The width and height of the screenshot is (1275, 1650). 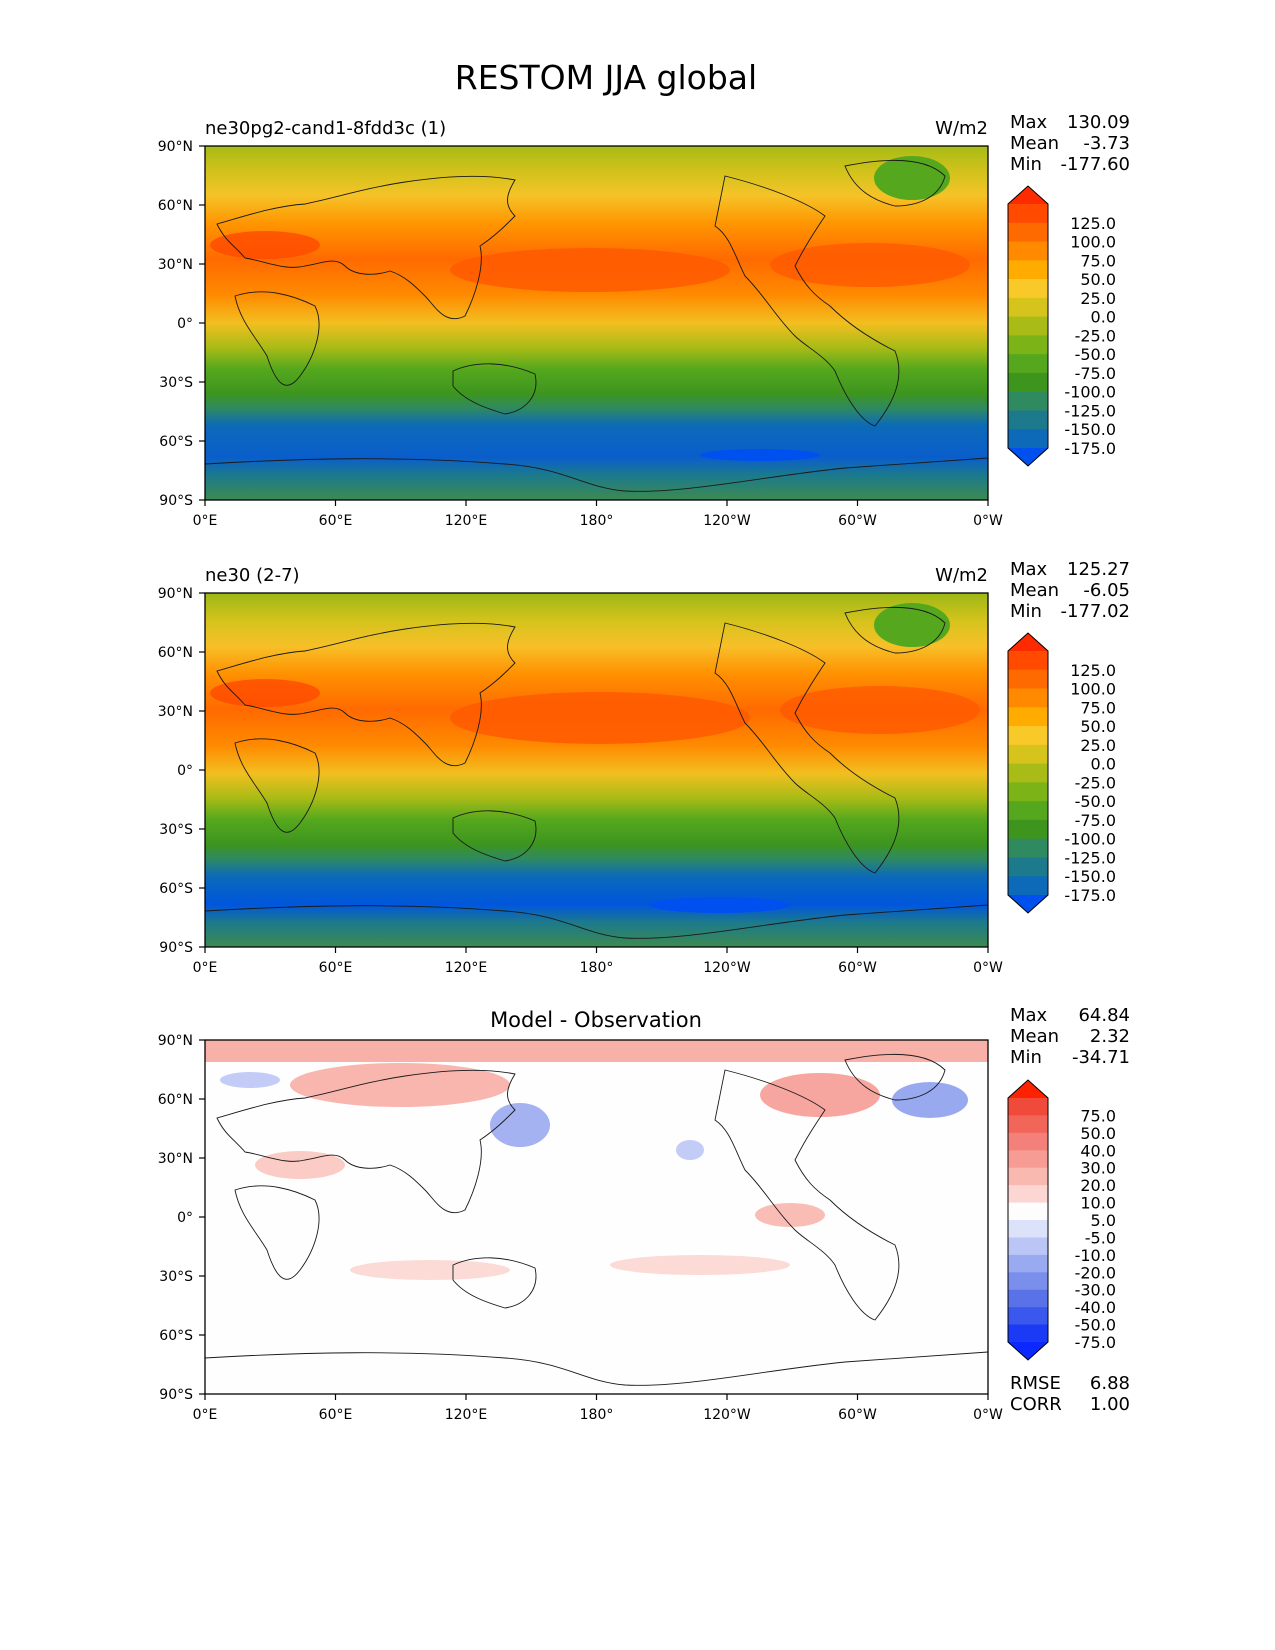 What do you see at coordinates (176, 501) in the screenshot?
I see `lat-tick-label: 90°S` at bounding box center [176, 501].